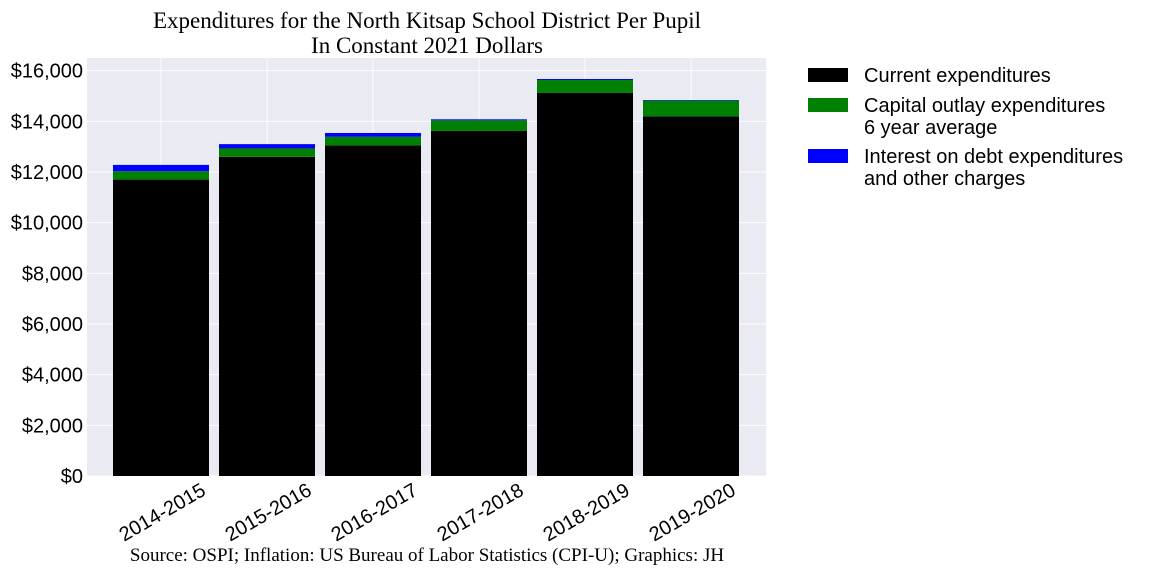  What do you see at coordinates (47, 72) in the screenshot?
I see `y-tick-label: $16,000` at bounding box center [47, 72].